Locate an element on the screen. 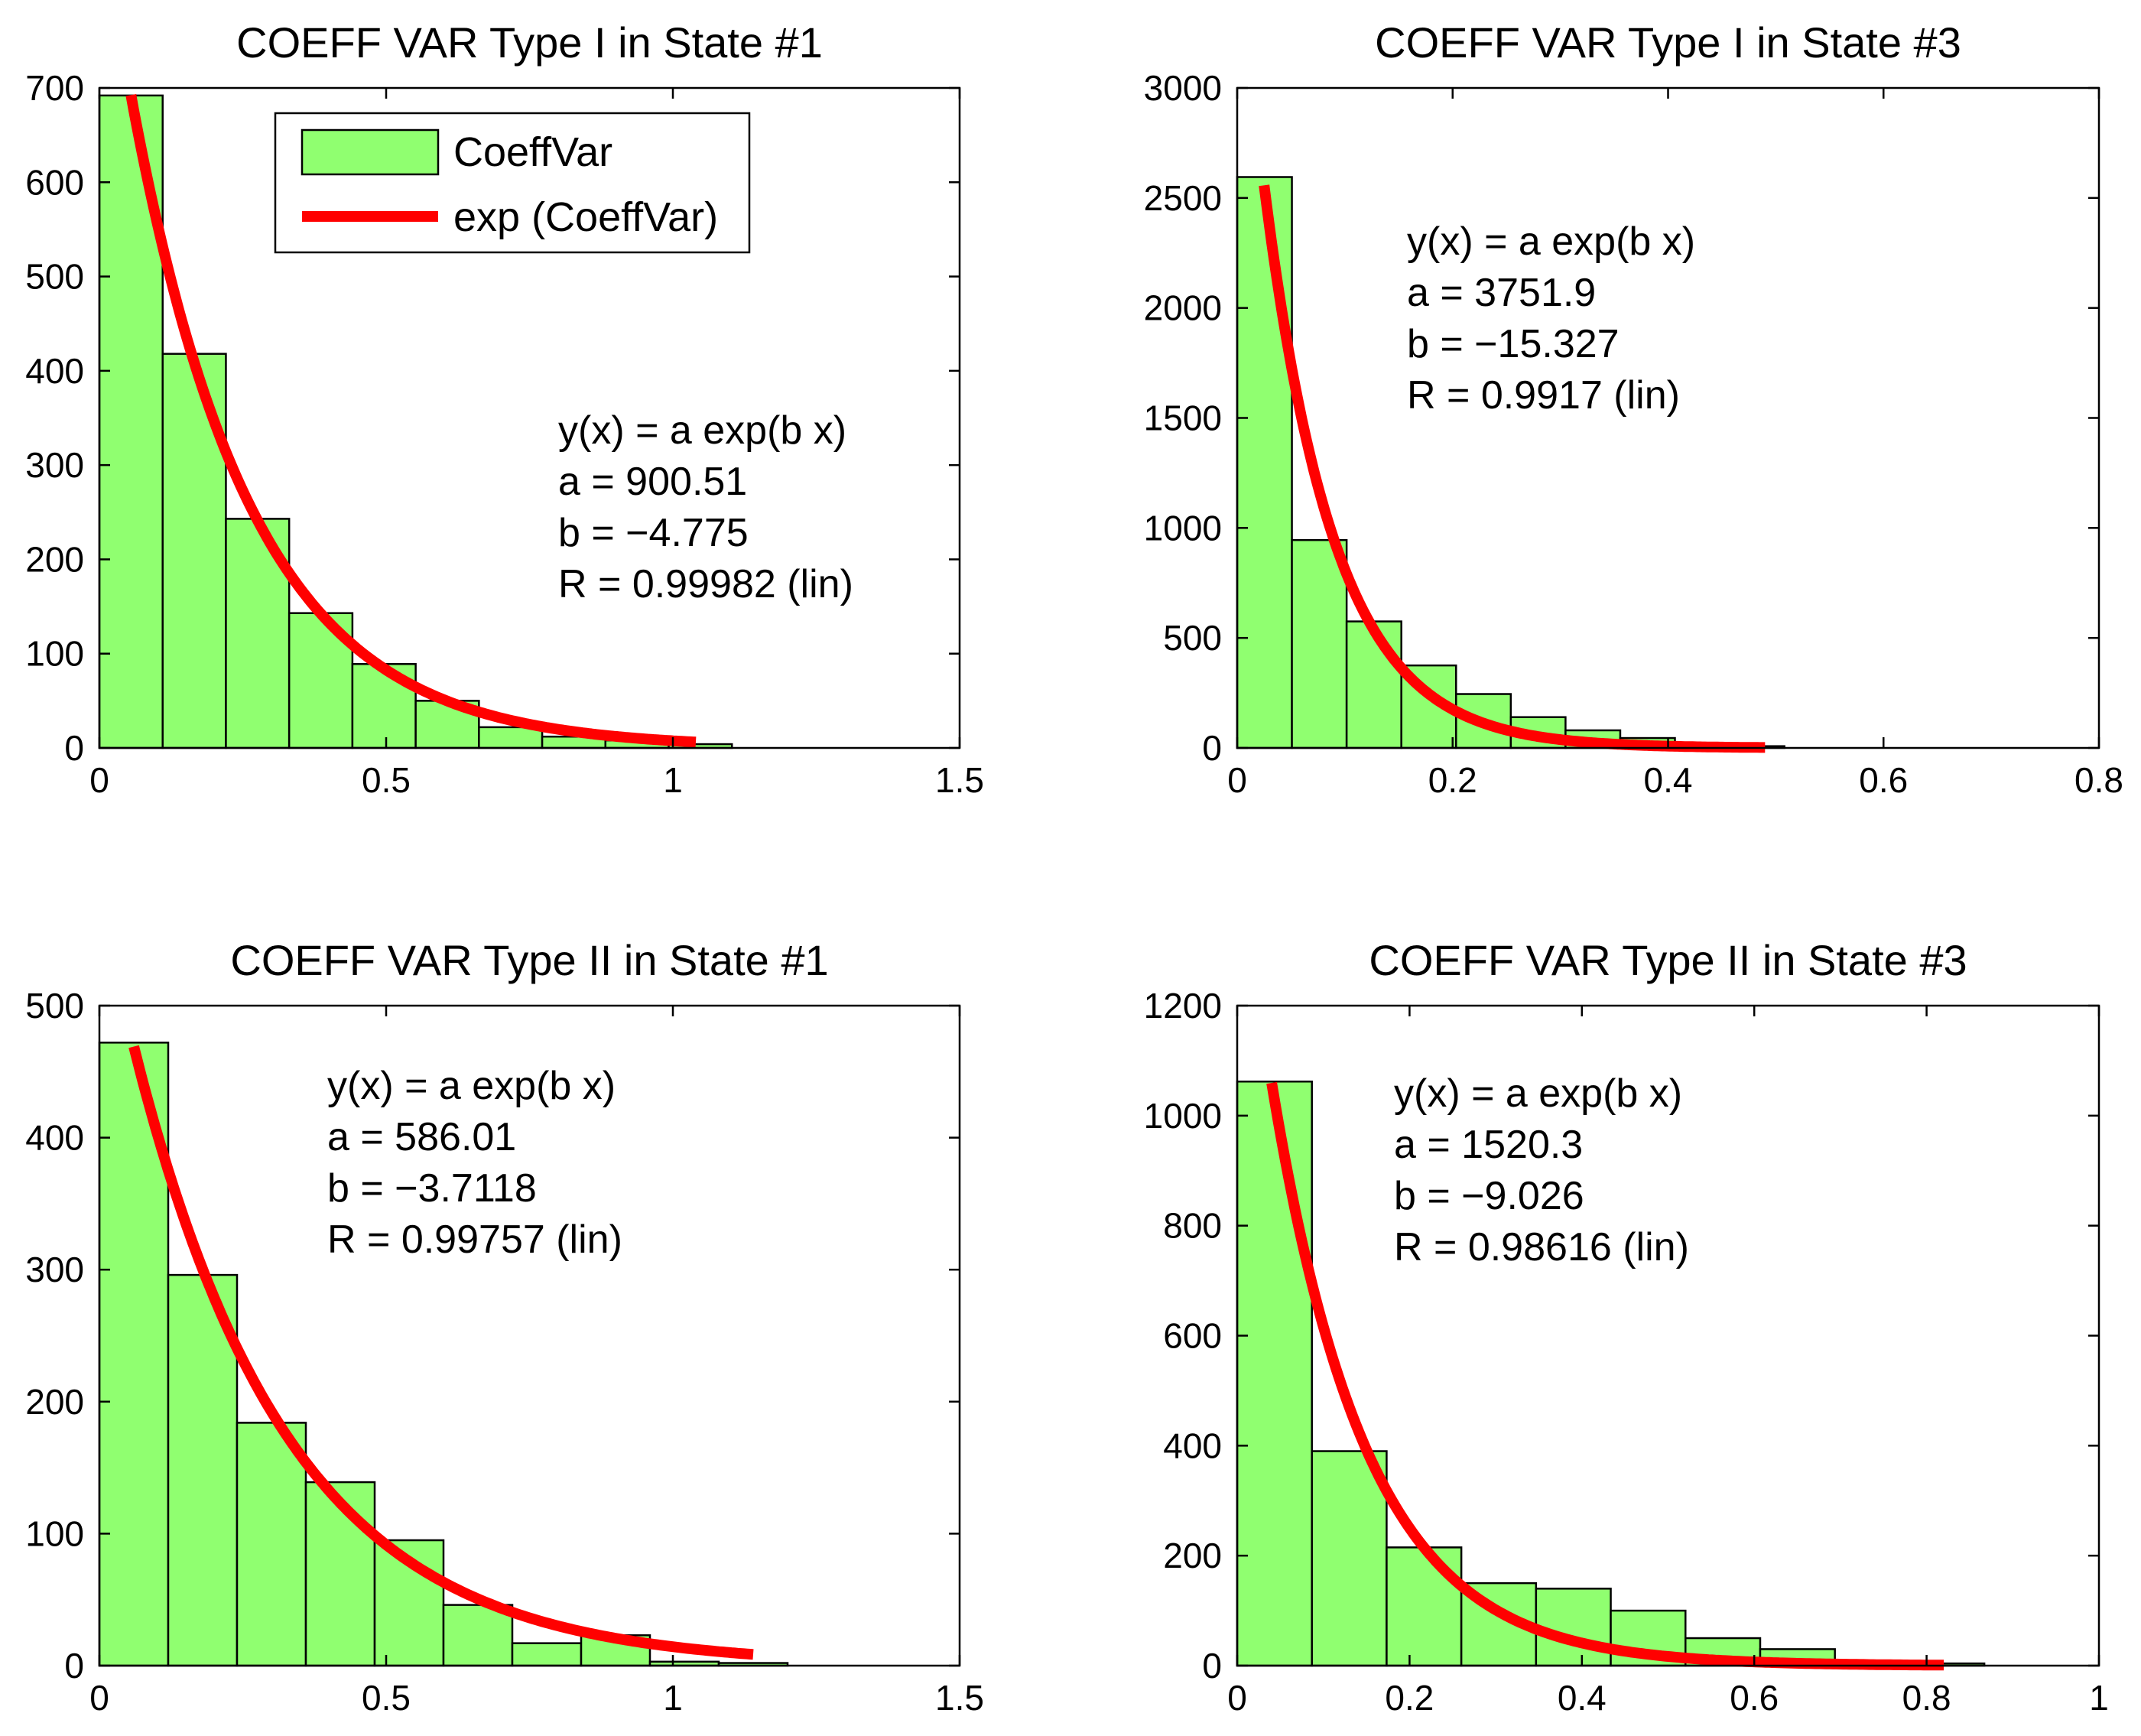 This screenshot has height=1736, width=2141. fit-annotation-line: b = −9.026 is located at coordinates (1489, 1196).